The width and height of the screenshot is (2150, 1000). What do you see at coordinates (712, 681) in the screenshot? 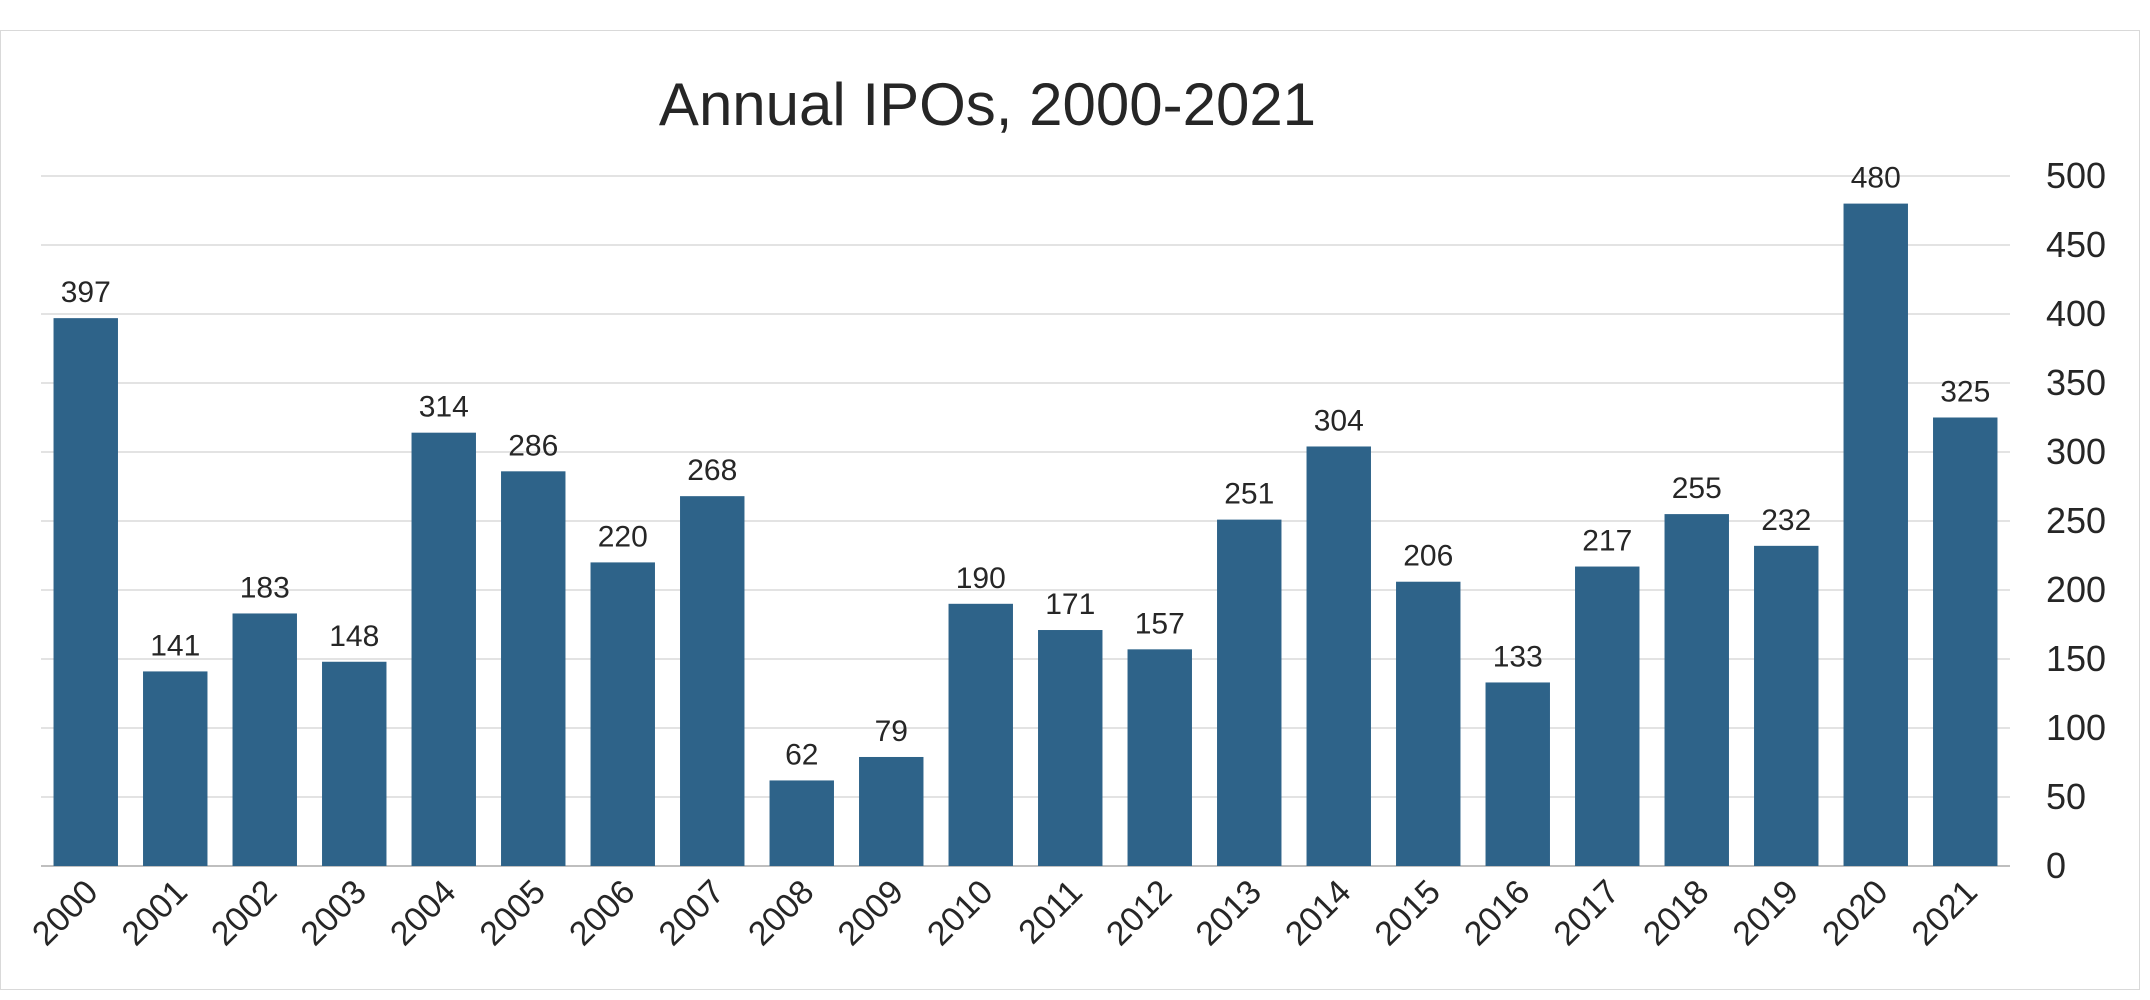
I see `bar-2007` at bounding box center [712, 681].